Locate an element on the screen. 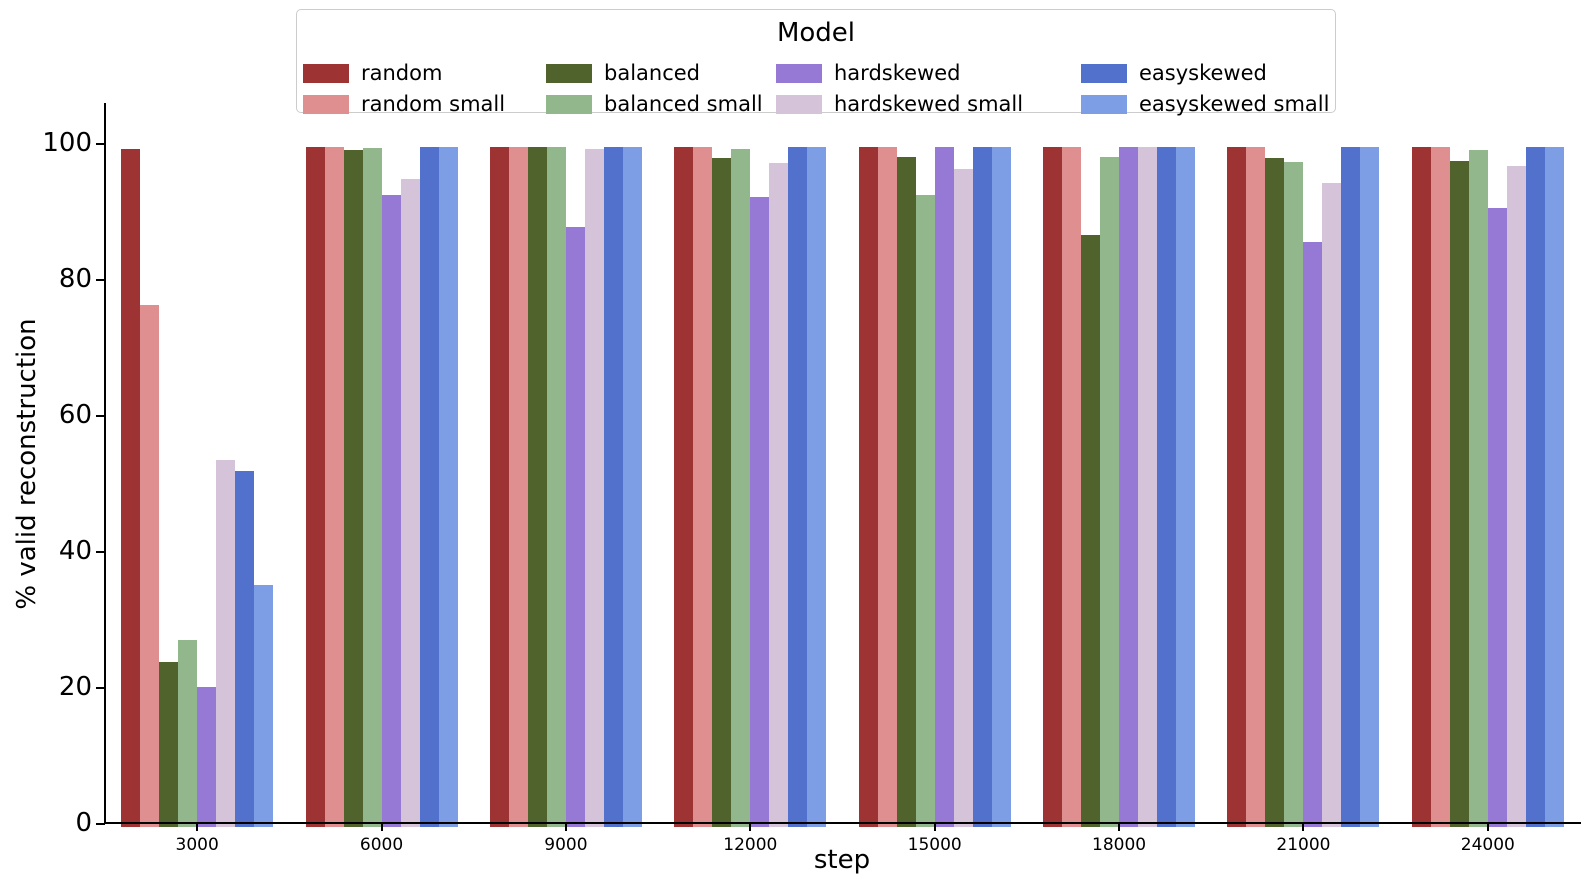 The height and width of the screenshot is (893, 1589). y-tick-label: 80 is located at coordinates (75, 279).